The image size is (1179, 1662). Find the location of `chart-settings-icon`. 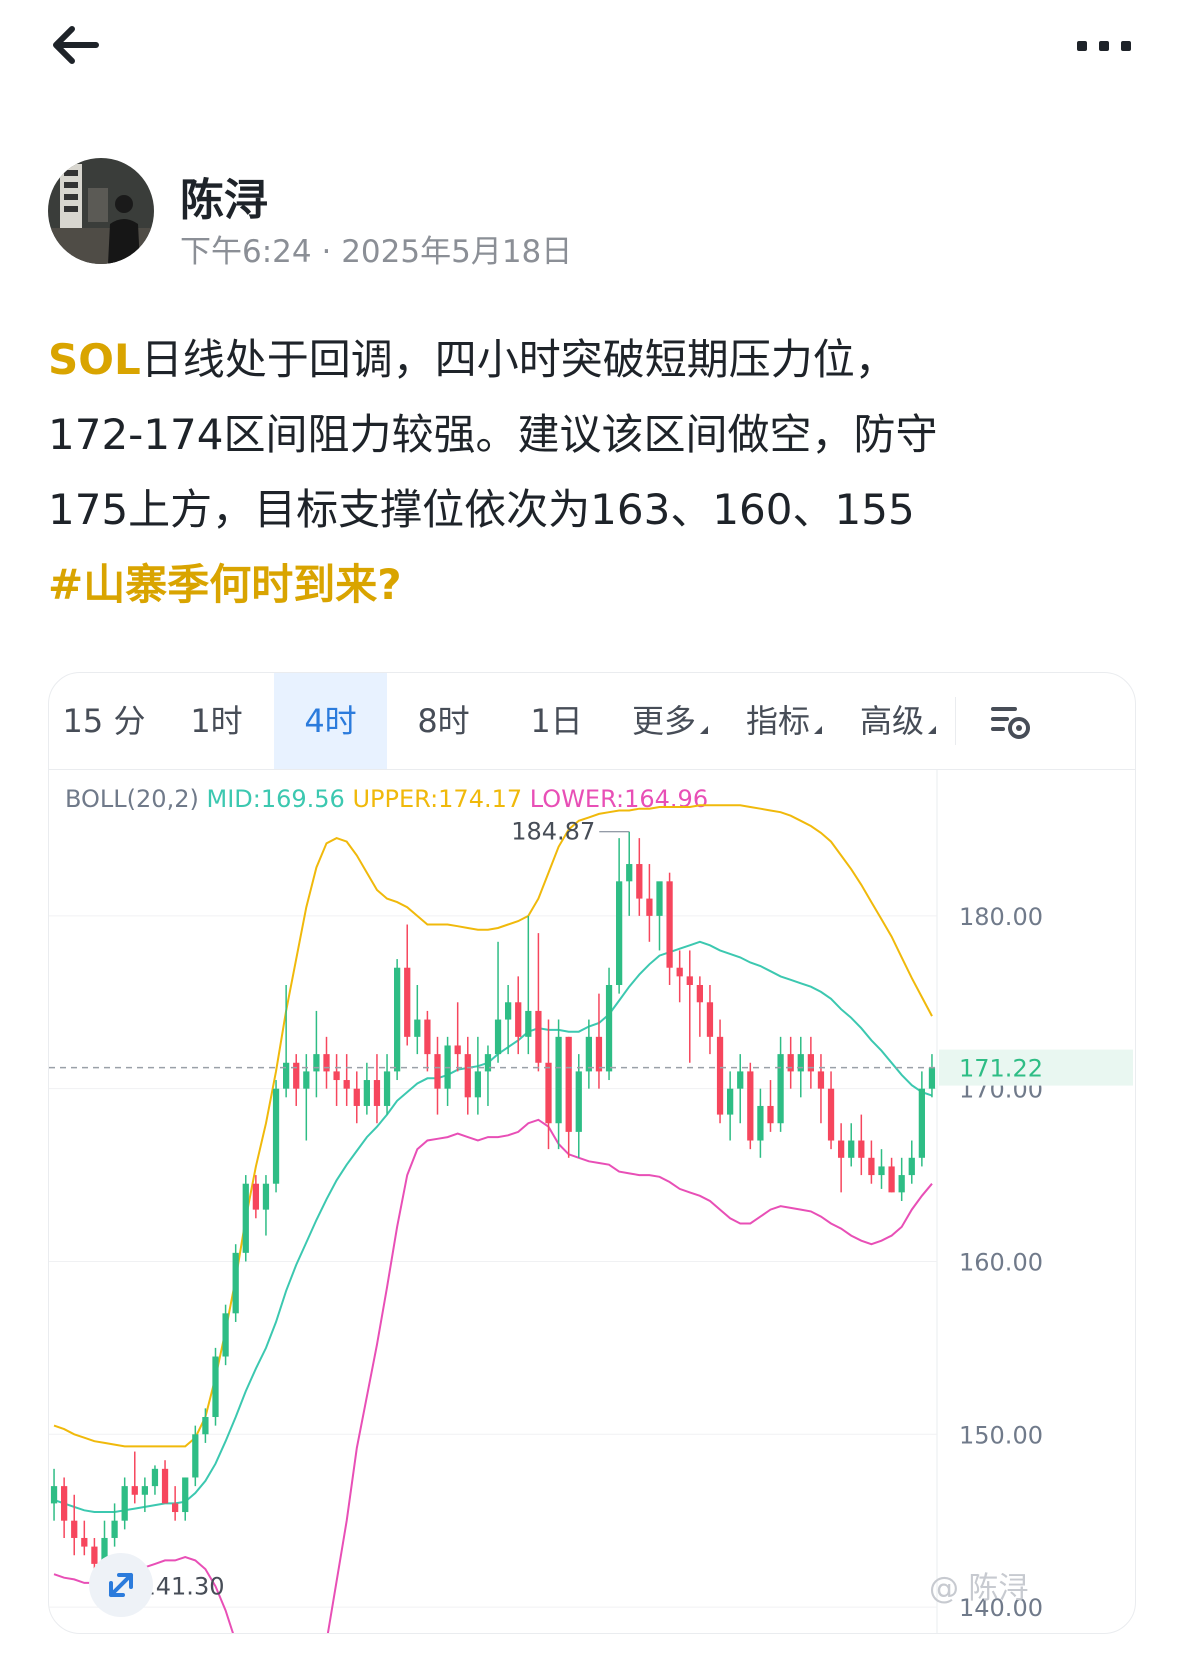

chart-settings-icon is located at coordinates (1011, 721).